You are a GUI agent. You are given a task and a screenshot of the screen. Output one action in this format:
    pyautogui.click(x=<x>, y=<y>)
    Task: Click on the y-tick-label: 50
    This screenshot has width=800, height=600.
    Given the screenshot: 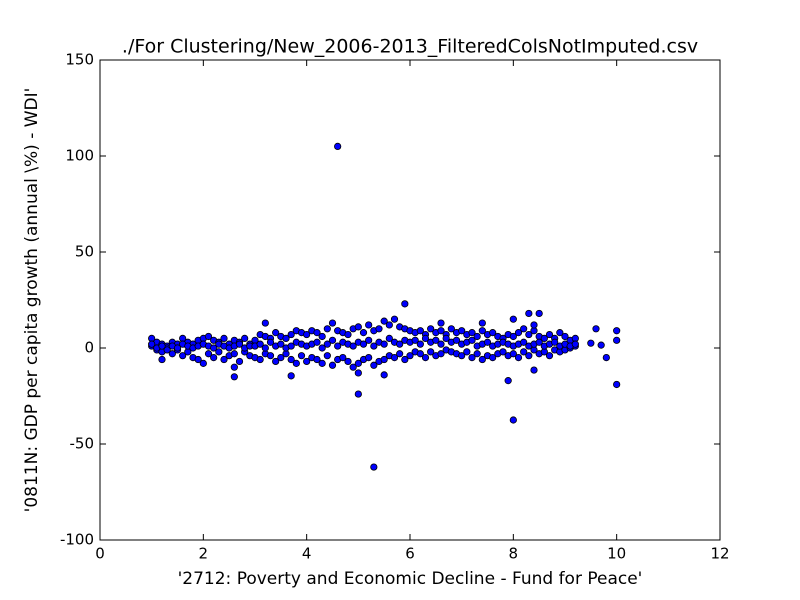 What is the action you would take?
    pyautogui.click(x=84, y=252)
    